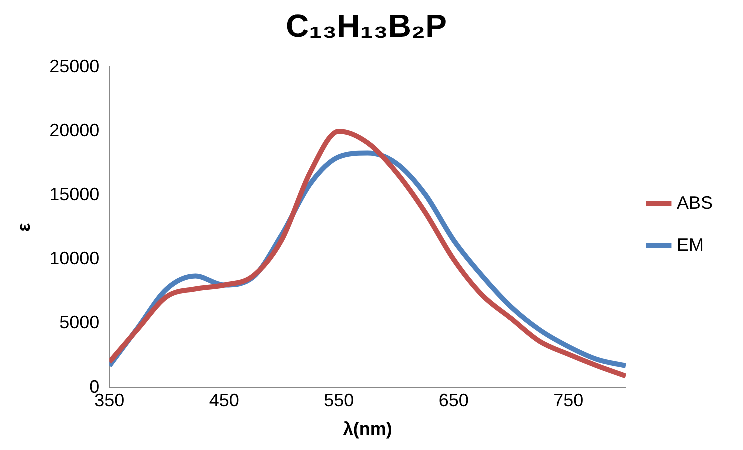  I want to click on x-tick-label: 550, so click(339, 400).